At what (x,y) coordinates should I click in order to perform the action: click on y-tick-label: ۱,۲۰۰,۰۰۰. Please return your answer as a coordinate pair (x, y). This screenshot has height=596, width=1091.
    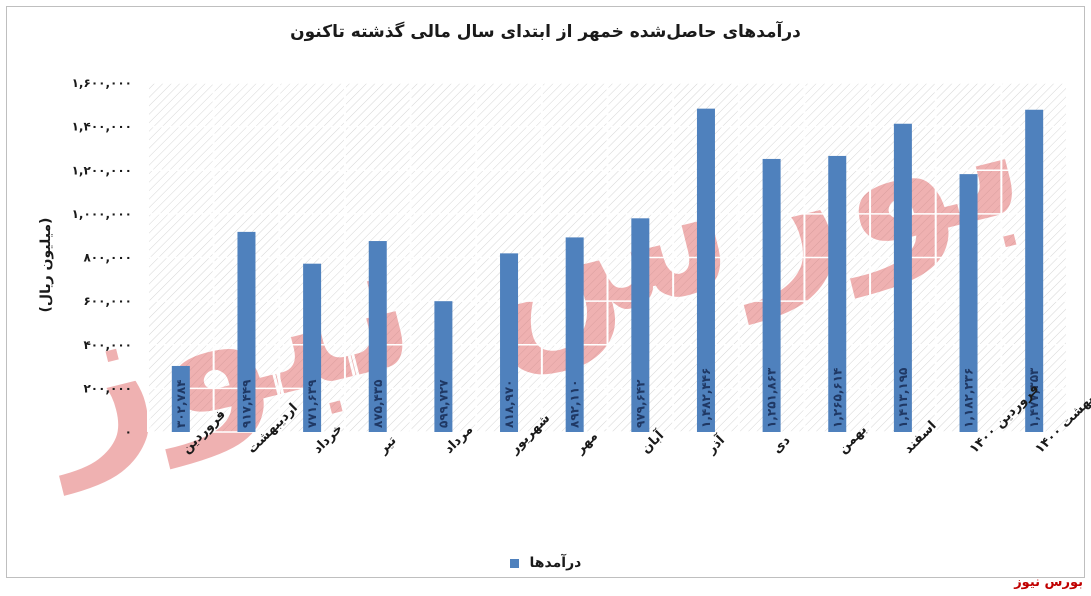
    Looking at the image, I should click on (102, 170).